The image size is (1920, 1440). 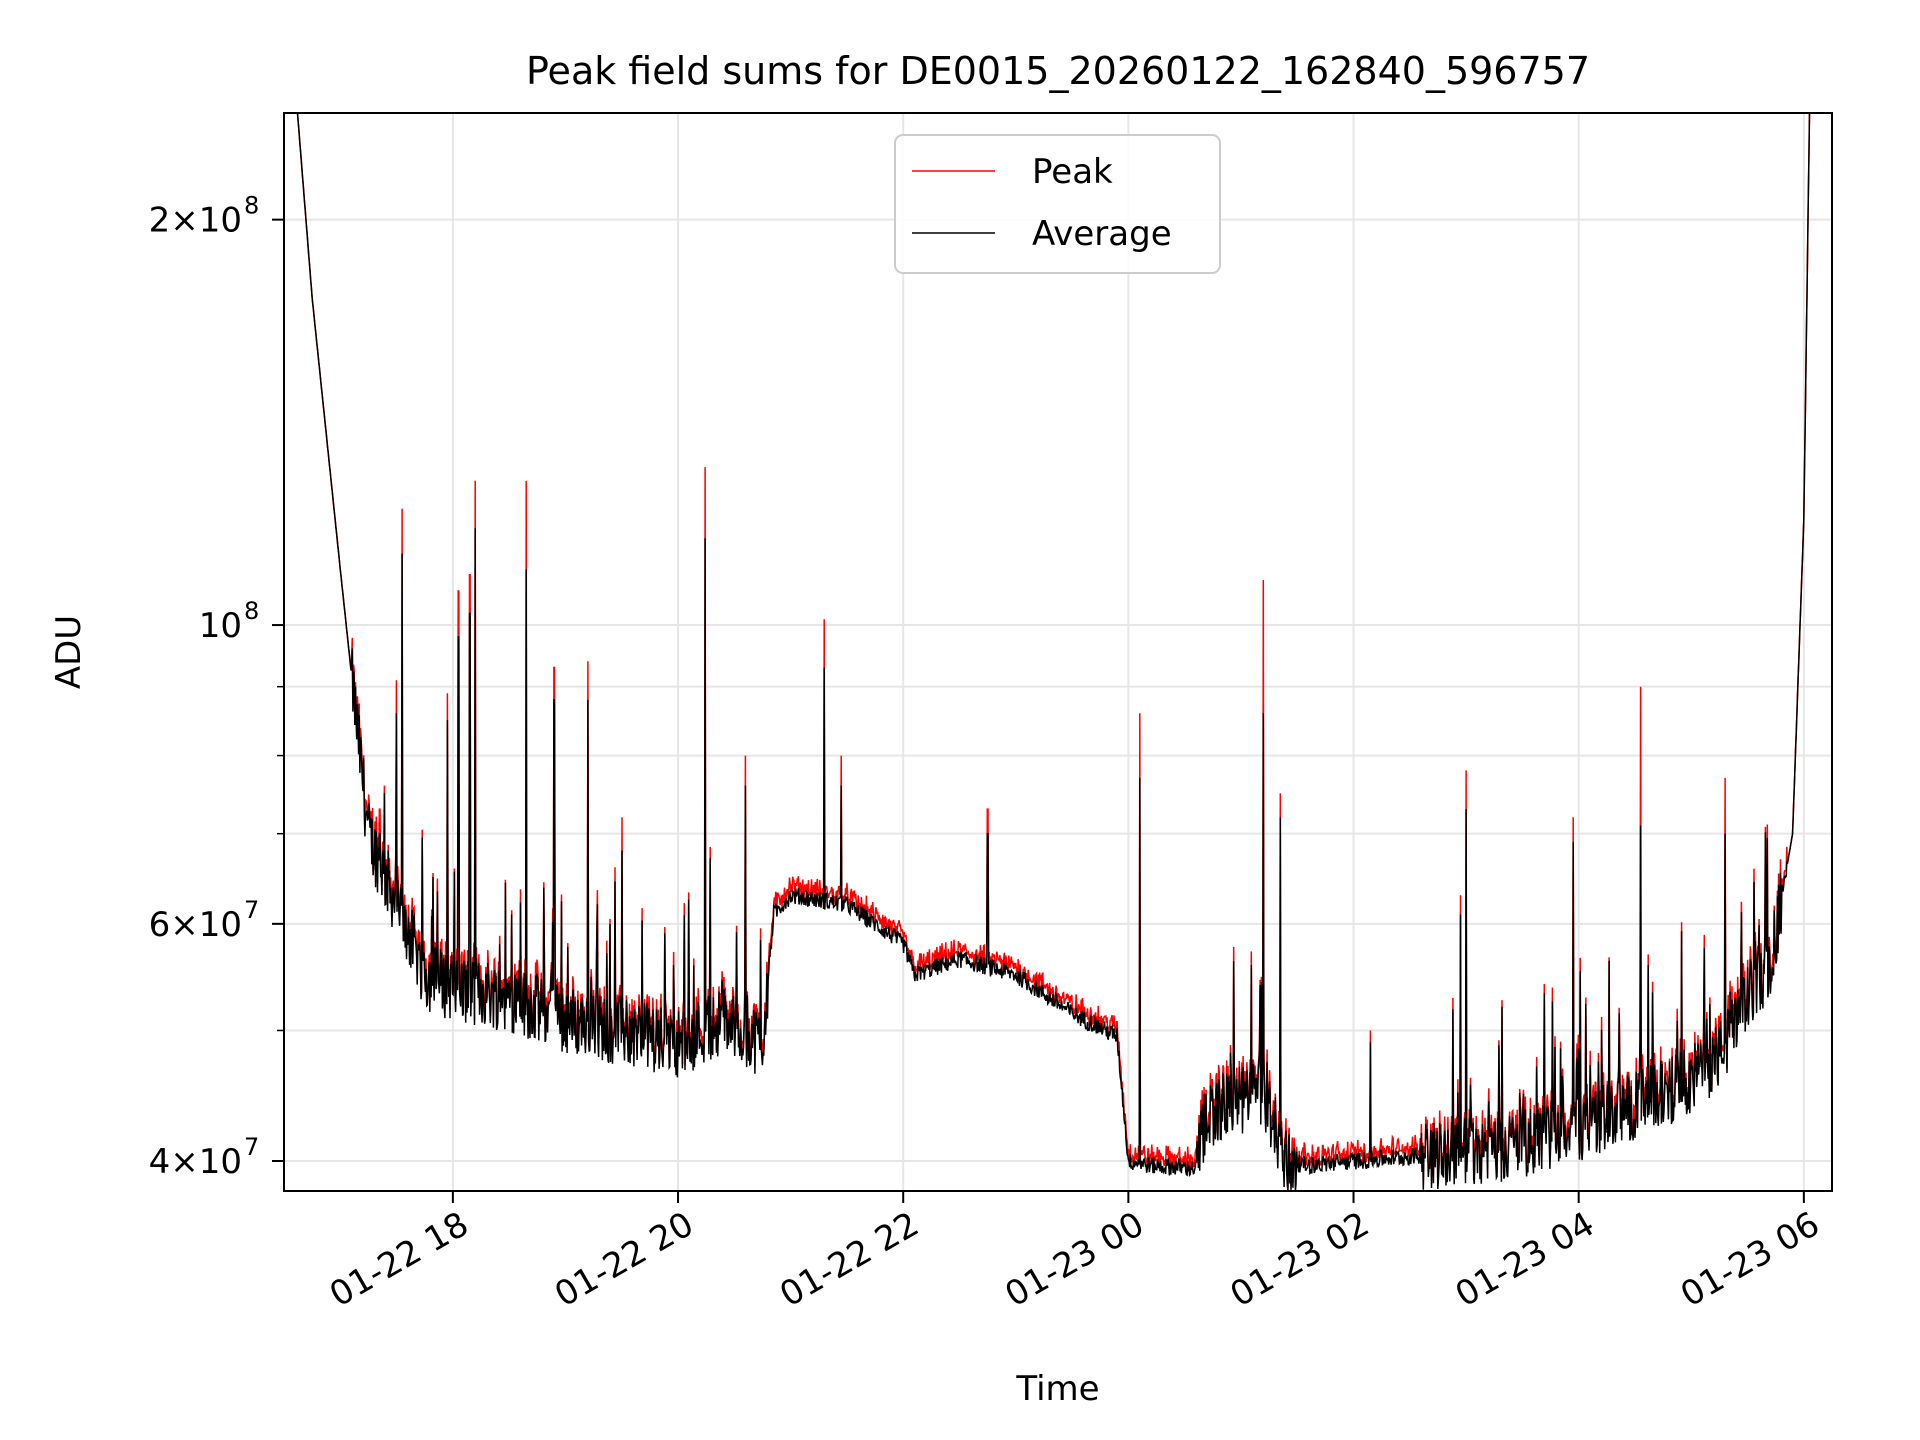 I want to click on x-axis-label: Time, so click(x=1057, y=1389).